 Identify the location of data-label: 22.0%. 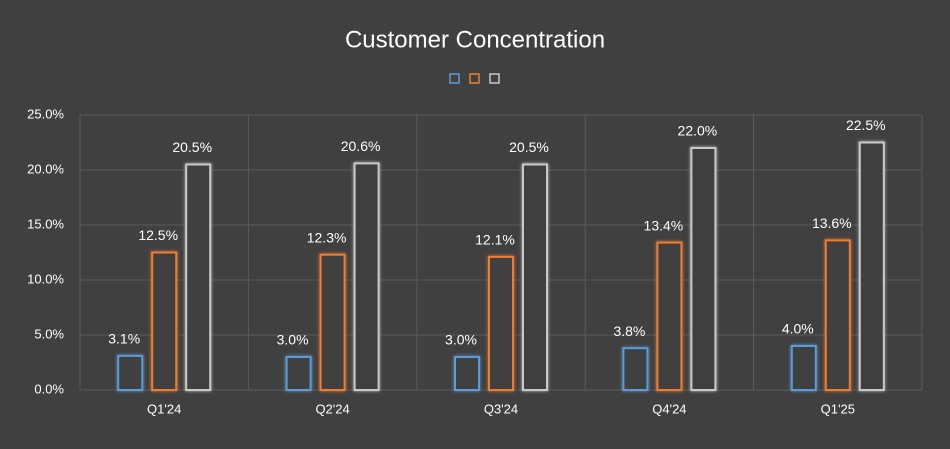
(698, 131).